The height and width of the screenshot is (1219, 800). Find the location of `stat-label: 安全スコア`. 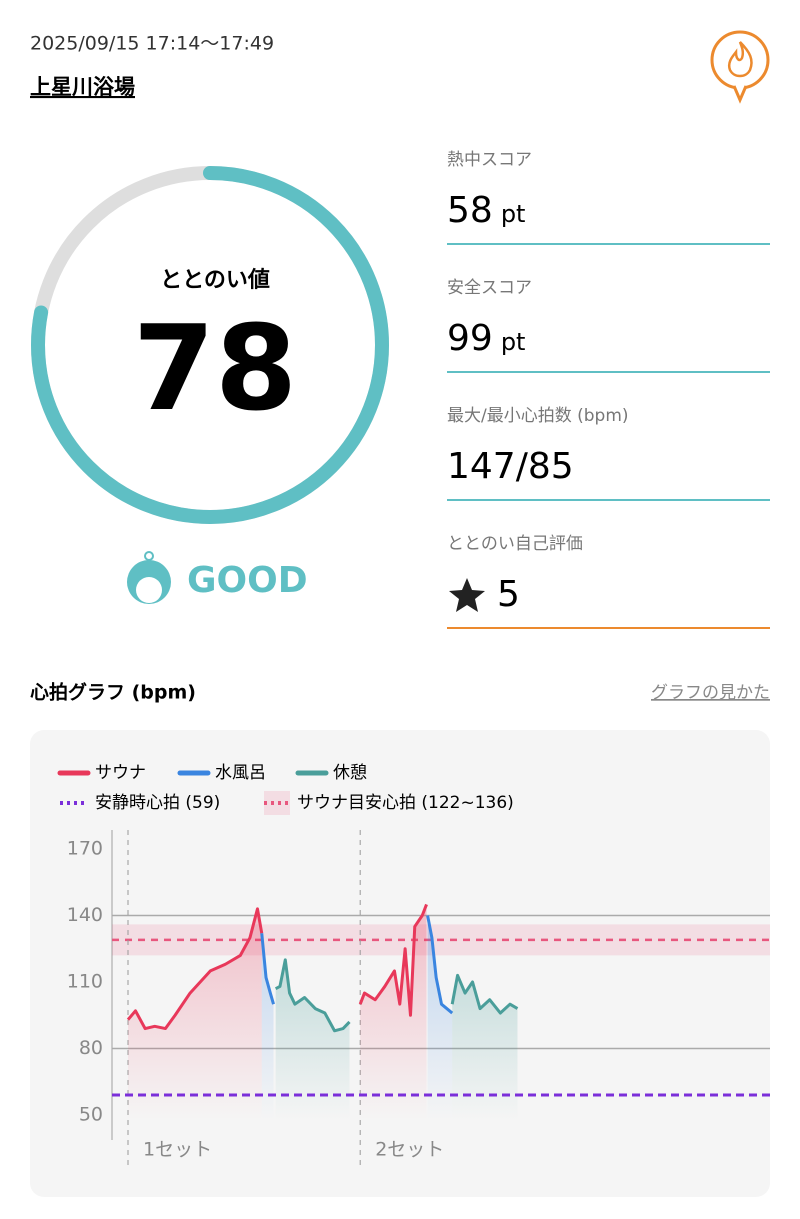

stat-label: 安全スコア is located at coordinates (489, 288).